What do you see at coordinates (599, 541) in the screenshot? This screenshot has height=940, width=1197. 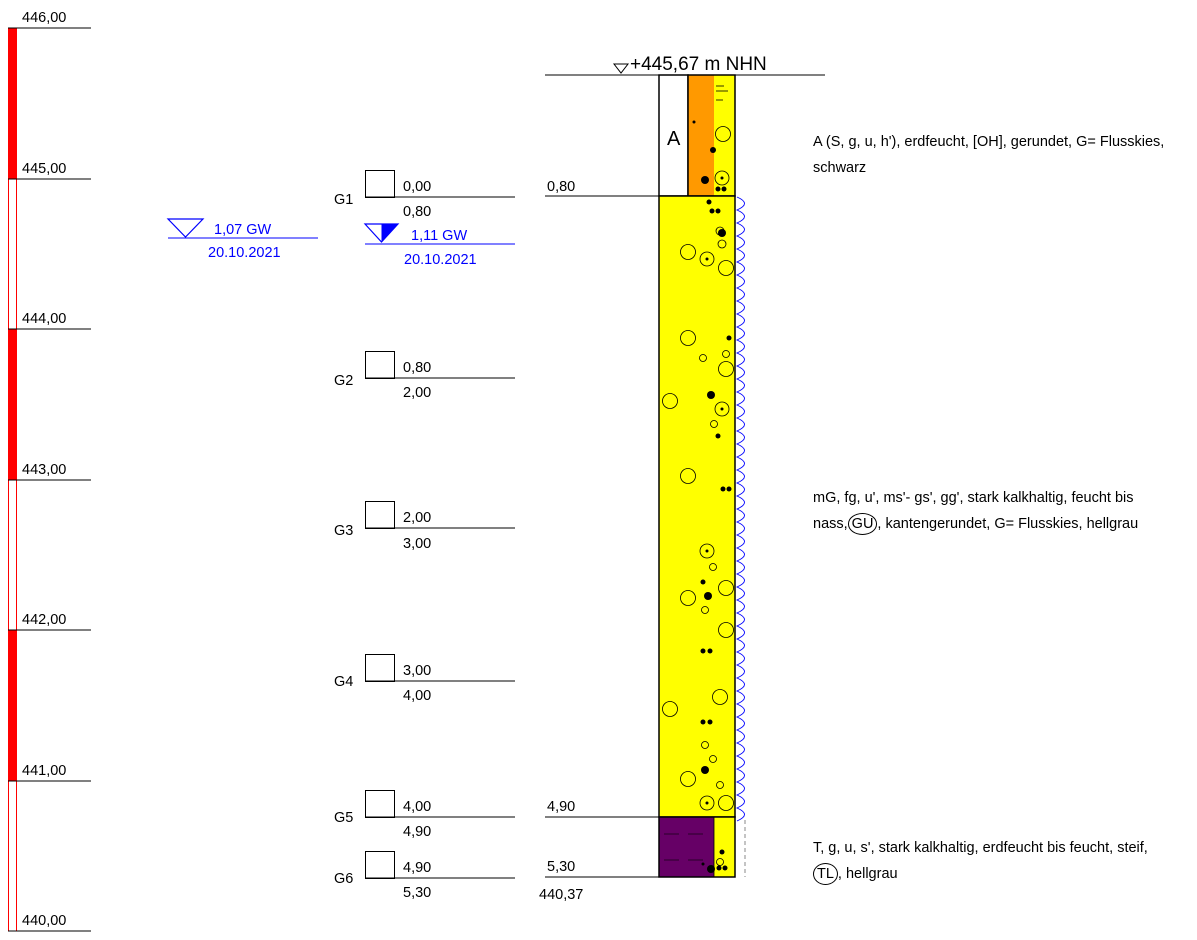 I see `layer-boundaries: 0,80 4,90 5,30 440,37` at bounding box center [599, 541].